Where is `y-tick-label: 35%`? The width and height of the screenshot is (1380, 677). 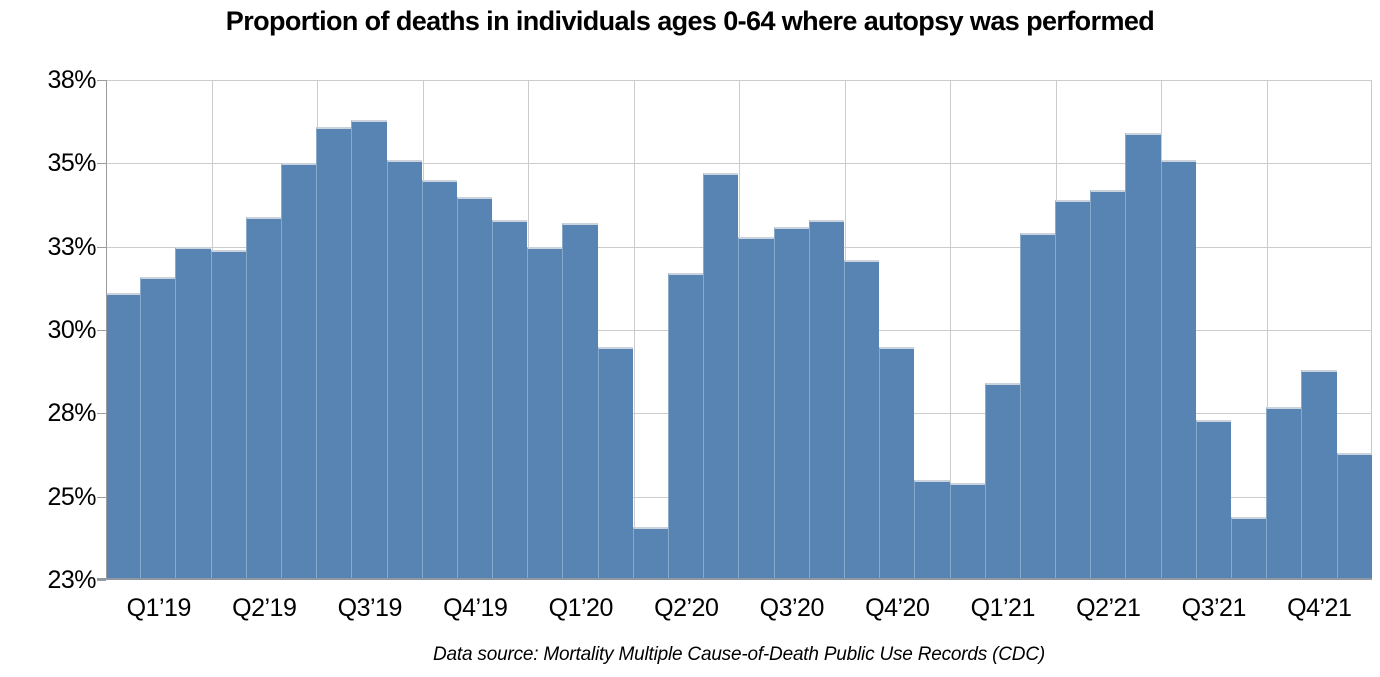 y-tick-label: 35% is located at coordinates (71, 163).